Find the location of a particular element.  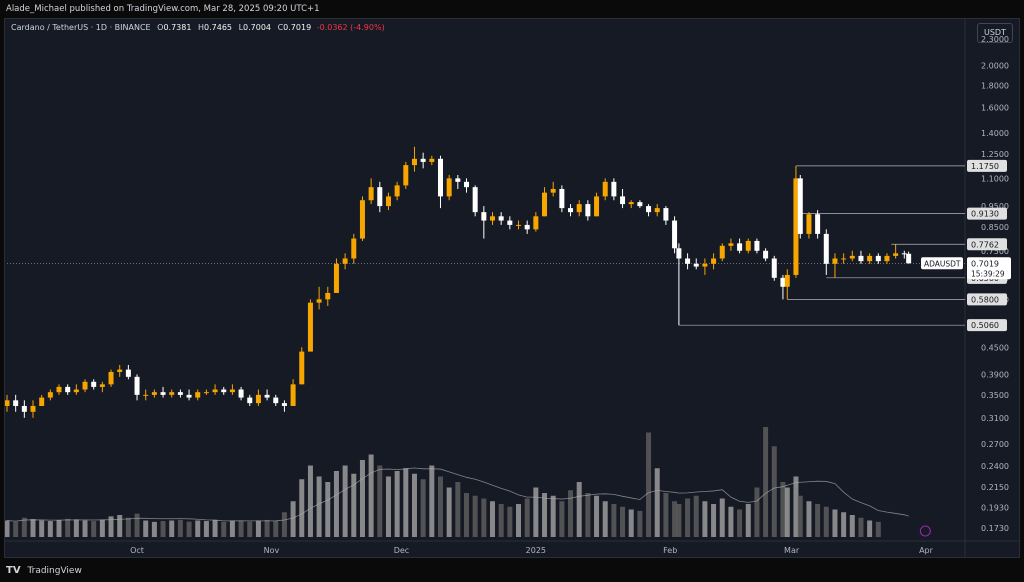

y-tick-label: 0.8500 is located at coordinates (995, 227).